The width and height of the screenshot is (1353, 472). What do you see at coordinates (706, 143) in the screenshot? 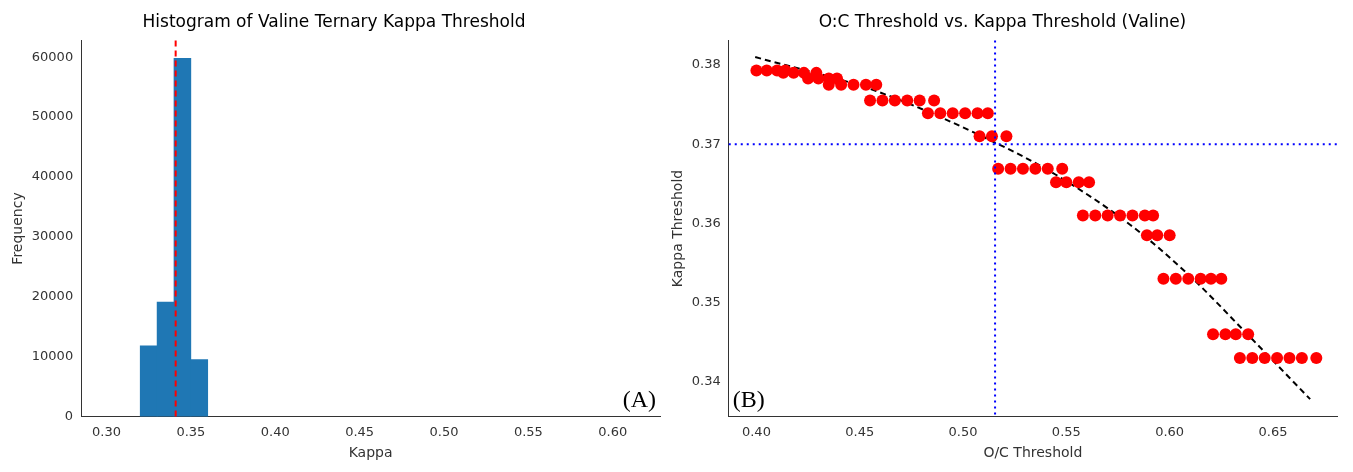
I see `y-tick-label: 0.37` at bounding box center [706, 143].